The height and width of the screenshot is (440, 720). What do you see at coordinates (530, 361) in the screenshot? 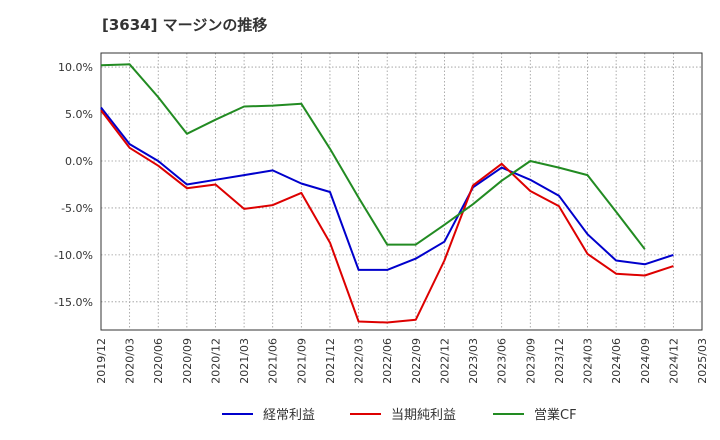
I see `x-tick-label: 2023/09` at bounding box center [530, 361].